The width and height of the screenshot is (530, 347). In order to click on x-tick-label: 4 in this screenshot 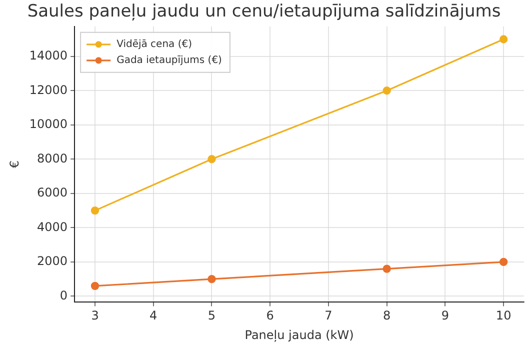, I will do `click(154, 315)`.